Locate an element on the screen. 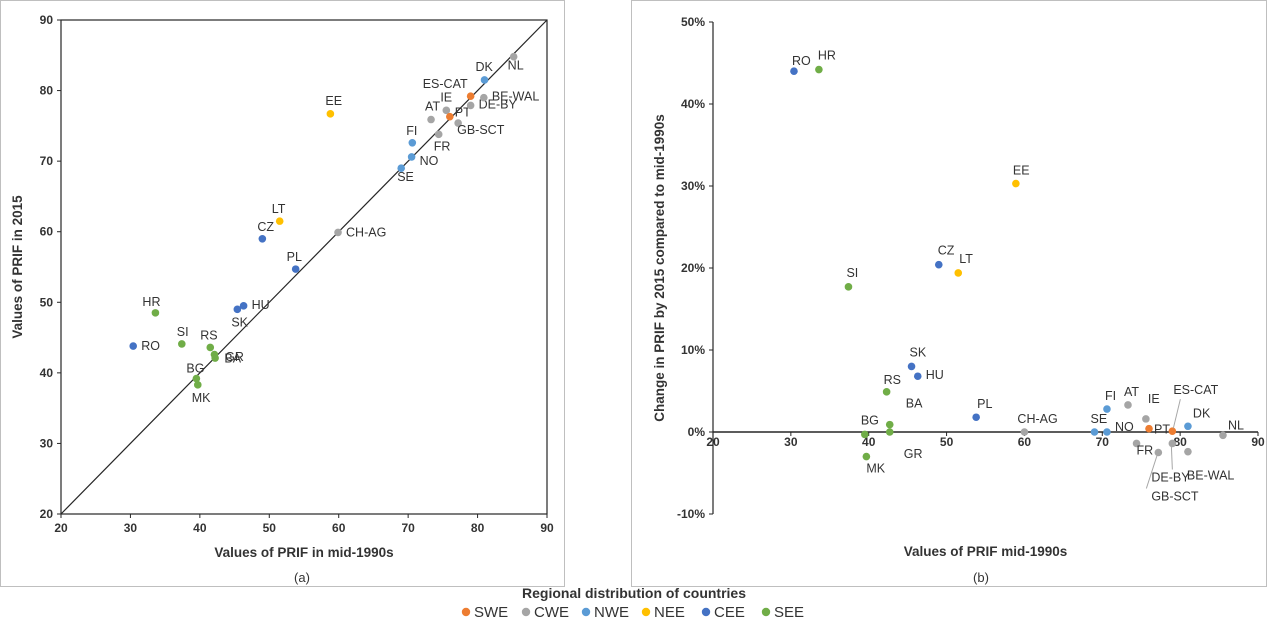 This screenshot has height=626, width=1269. point-lt is located at coordinates (279, 221).